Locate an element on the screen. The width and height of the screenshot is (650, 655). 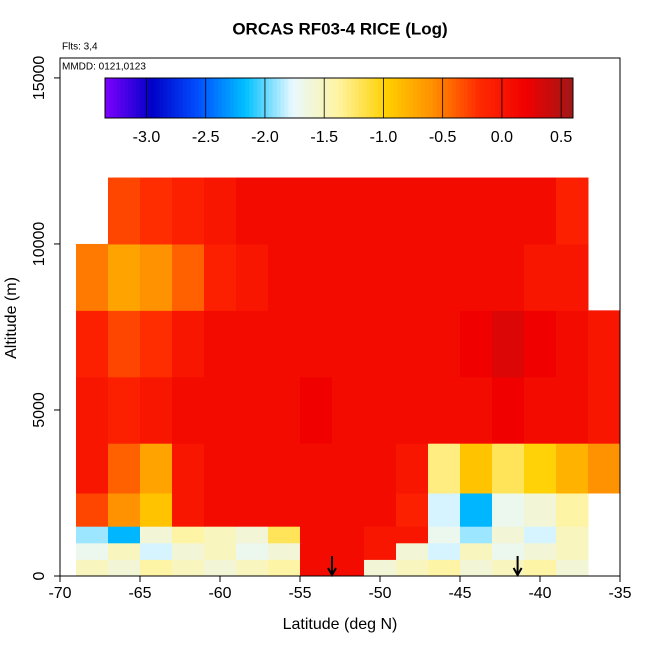
annotation: Flts: 3,4 is located at coordinates (80, 47).